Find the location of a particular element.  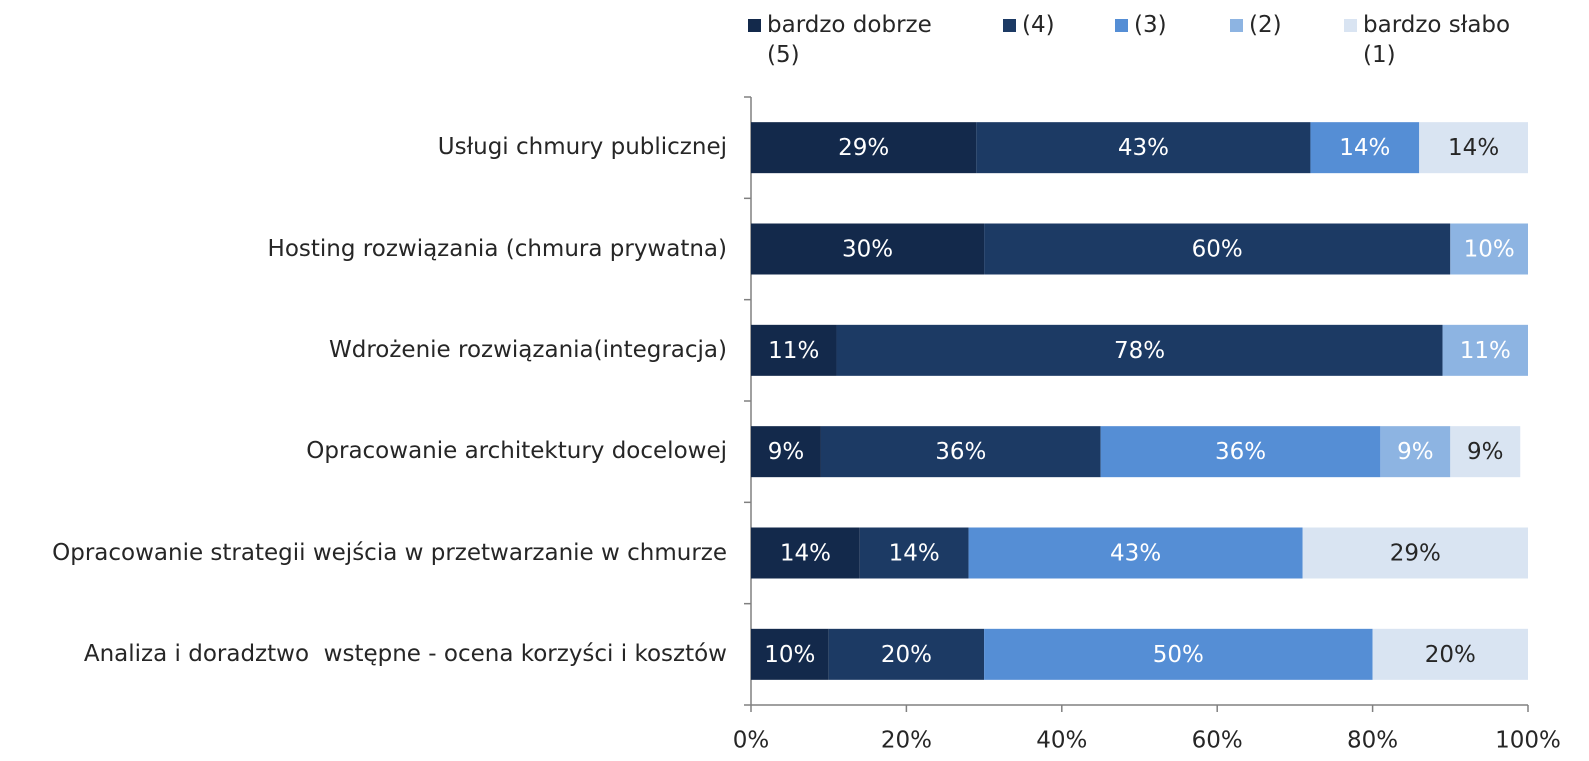

x-tick-label: 20% is located at coordinates (906, 741).